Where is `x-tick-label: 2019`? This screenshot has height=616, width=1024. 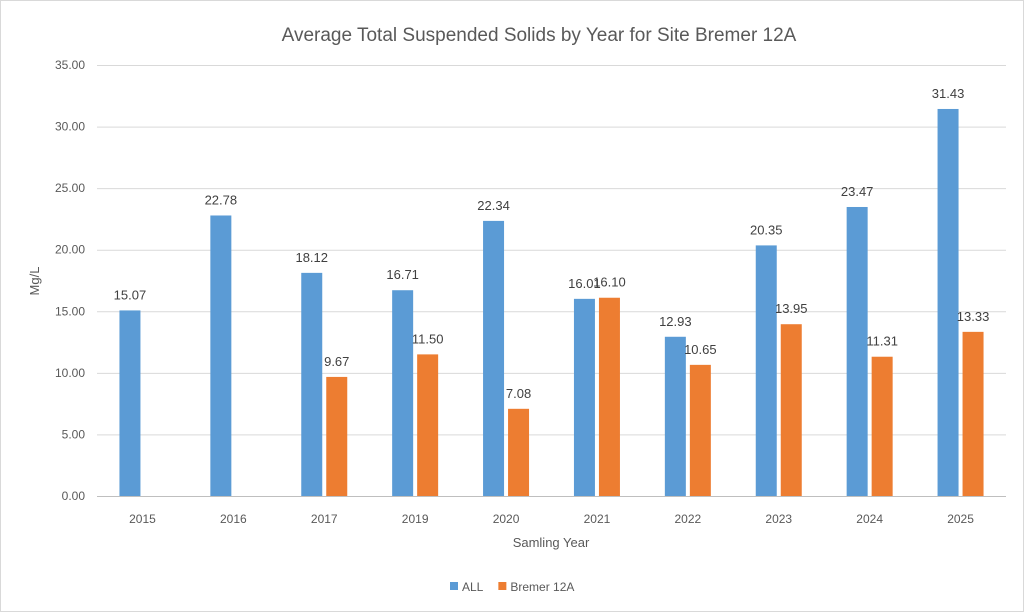
x-tick-label: 2019 is located at coordinates (415, 519).